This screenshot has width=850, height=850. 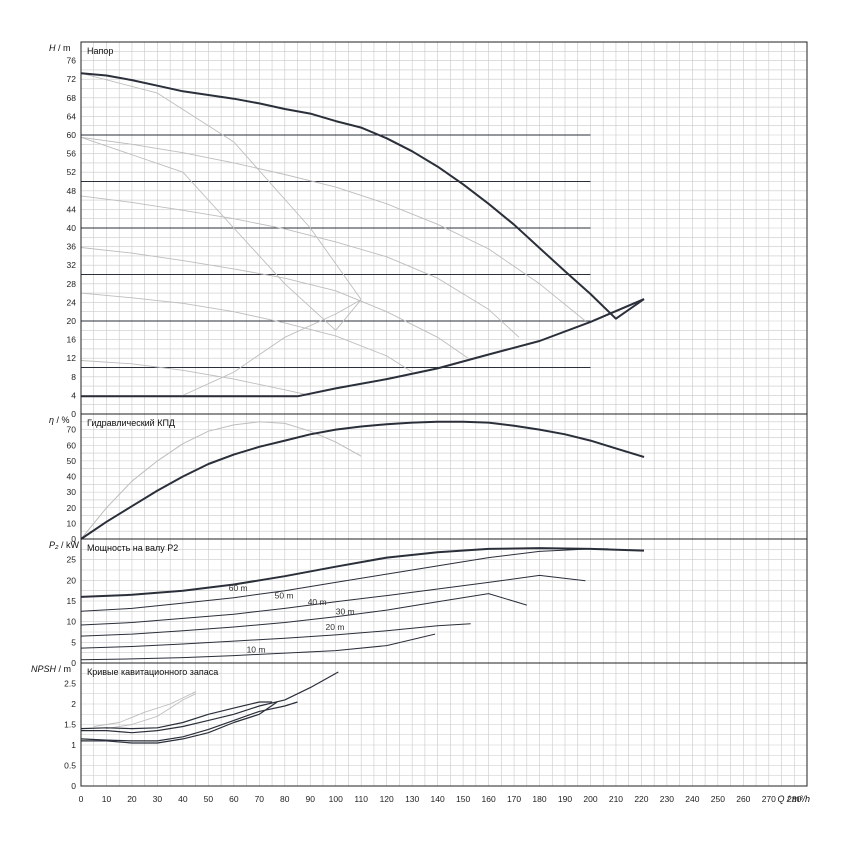 What do you see at coordinates (81, 799) in the screenshot?
I see `x-tick-label: 0` at bounding box center [81, 799].